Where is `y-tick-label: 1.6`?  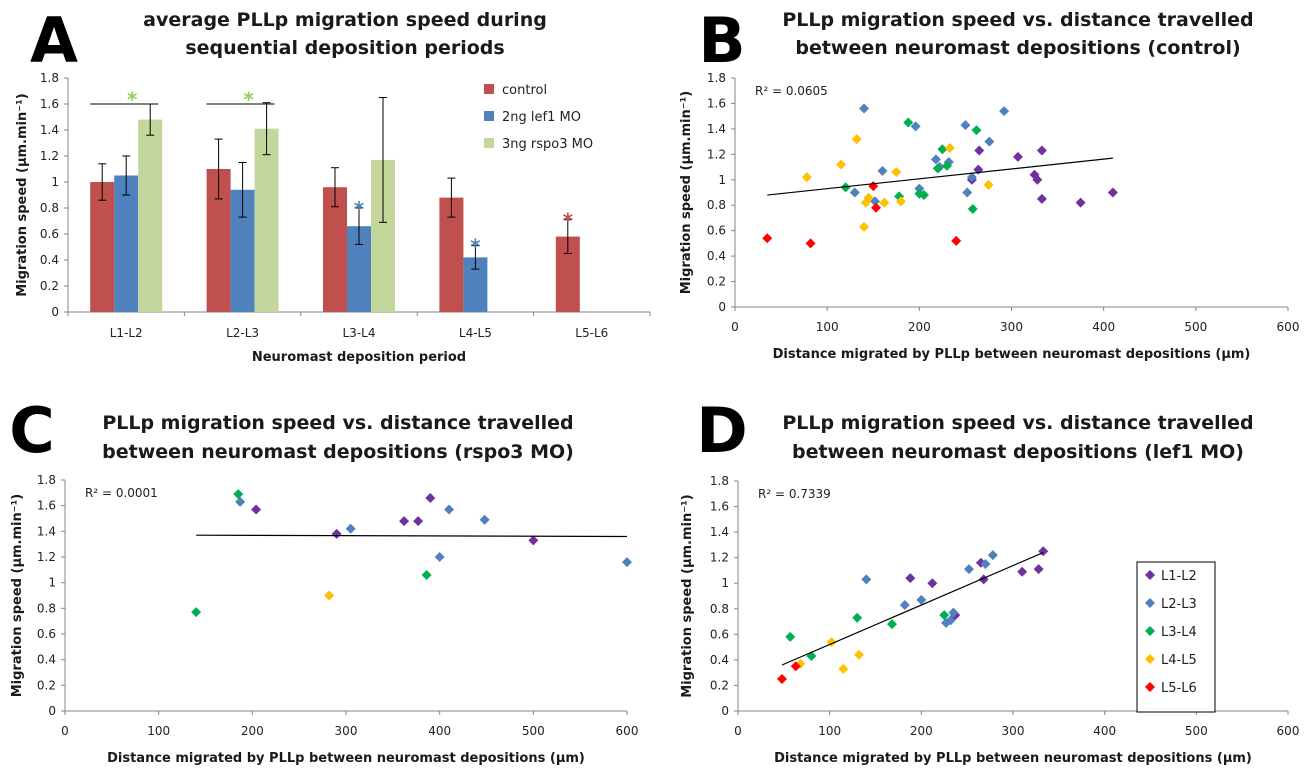 y-tick-label: 1.6 is located at coordinates (719, 507).